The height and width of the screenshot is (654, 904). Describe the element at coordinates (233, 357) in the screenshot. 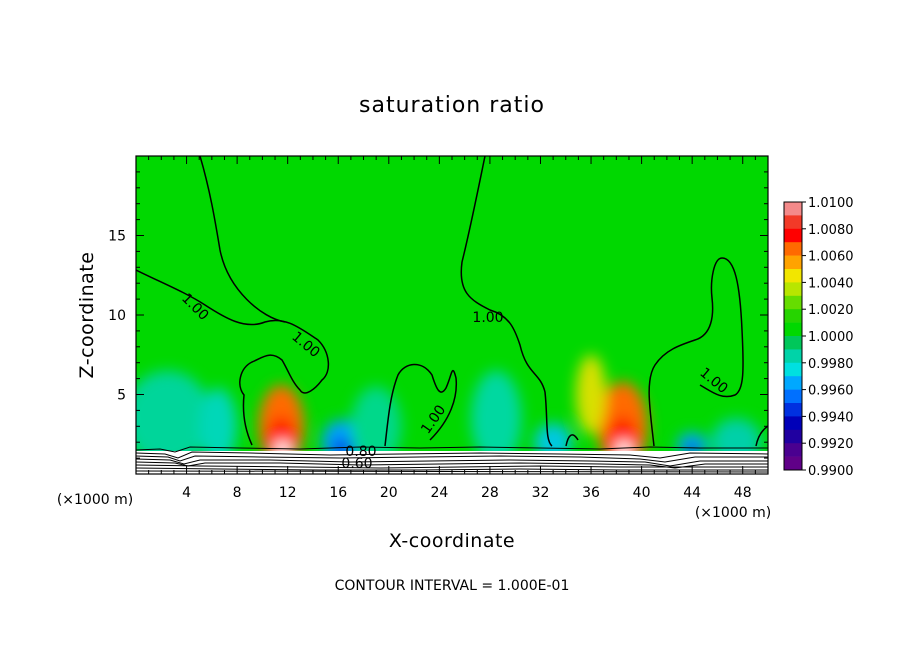

I see `contour-line-left` at that location.